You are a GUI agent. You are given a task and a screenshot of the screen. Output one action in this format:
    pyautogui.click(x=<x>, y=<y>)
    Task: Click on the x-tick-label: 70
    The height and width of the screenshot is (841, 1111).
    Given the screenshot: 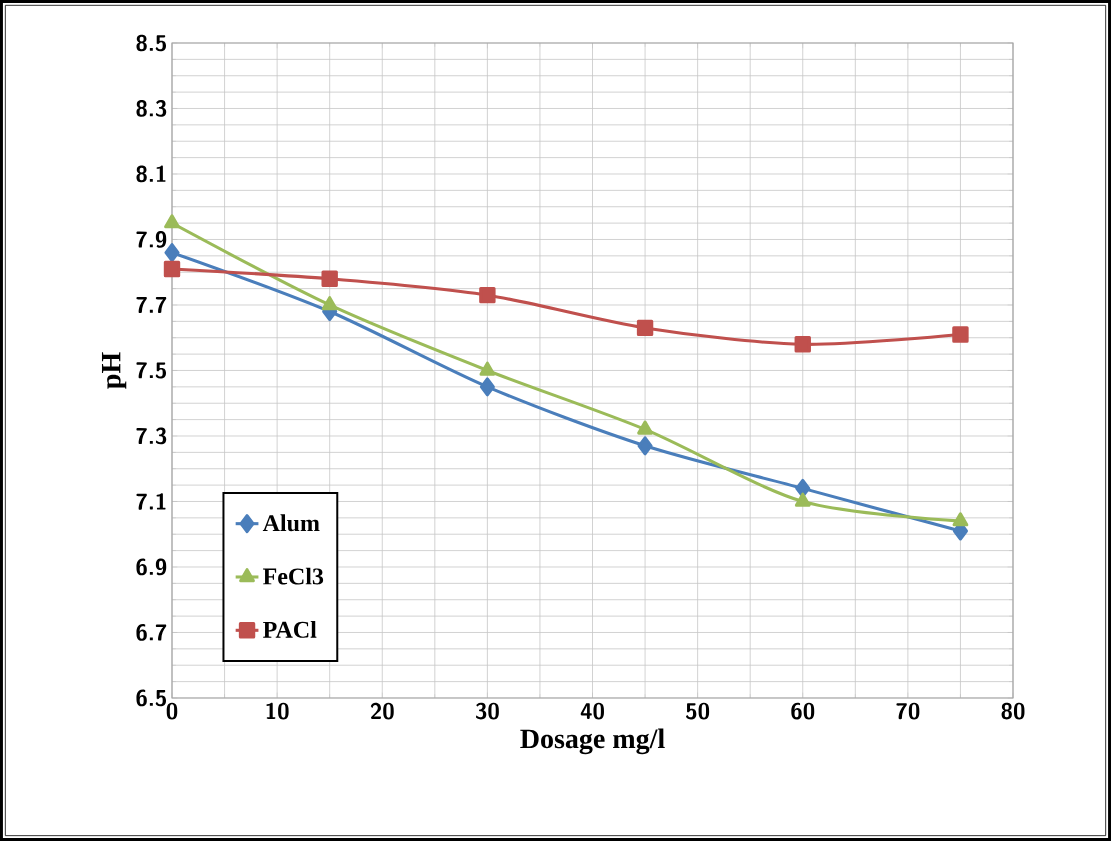 What is the action you would take?
    pyautogui.click(x=908, y=711)
    